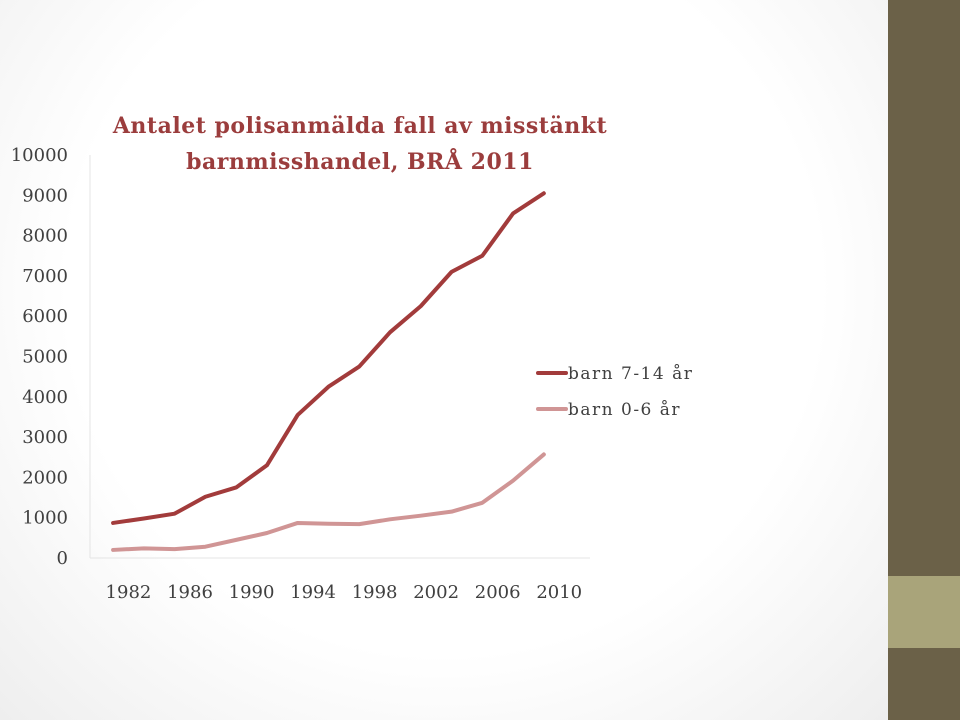 Image resolution: width=960 pixels, height=720 pixels. What do you see at coordinates (924, 684) in the screenshot?
I see `side-bar-bottom` at bounding box center [924, 684].